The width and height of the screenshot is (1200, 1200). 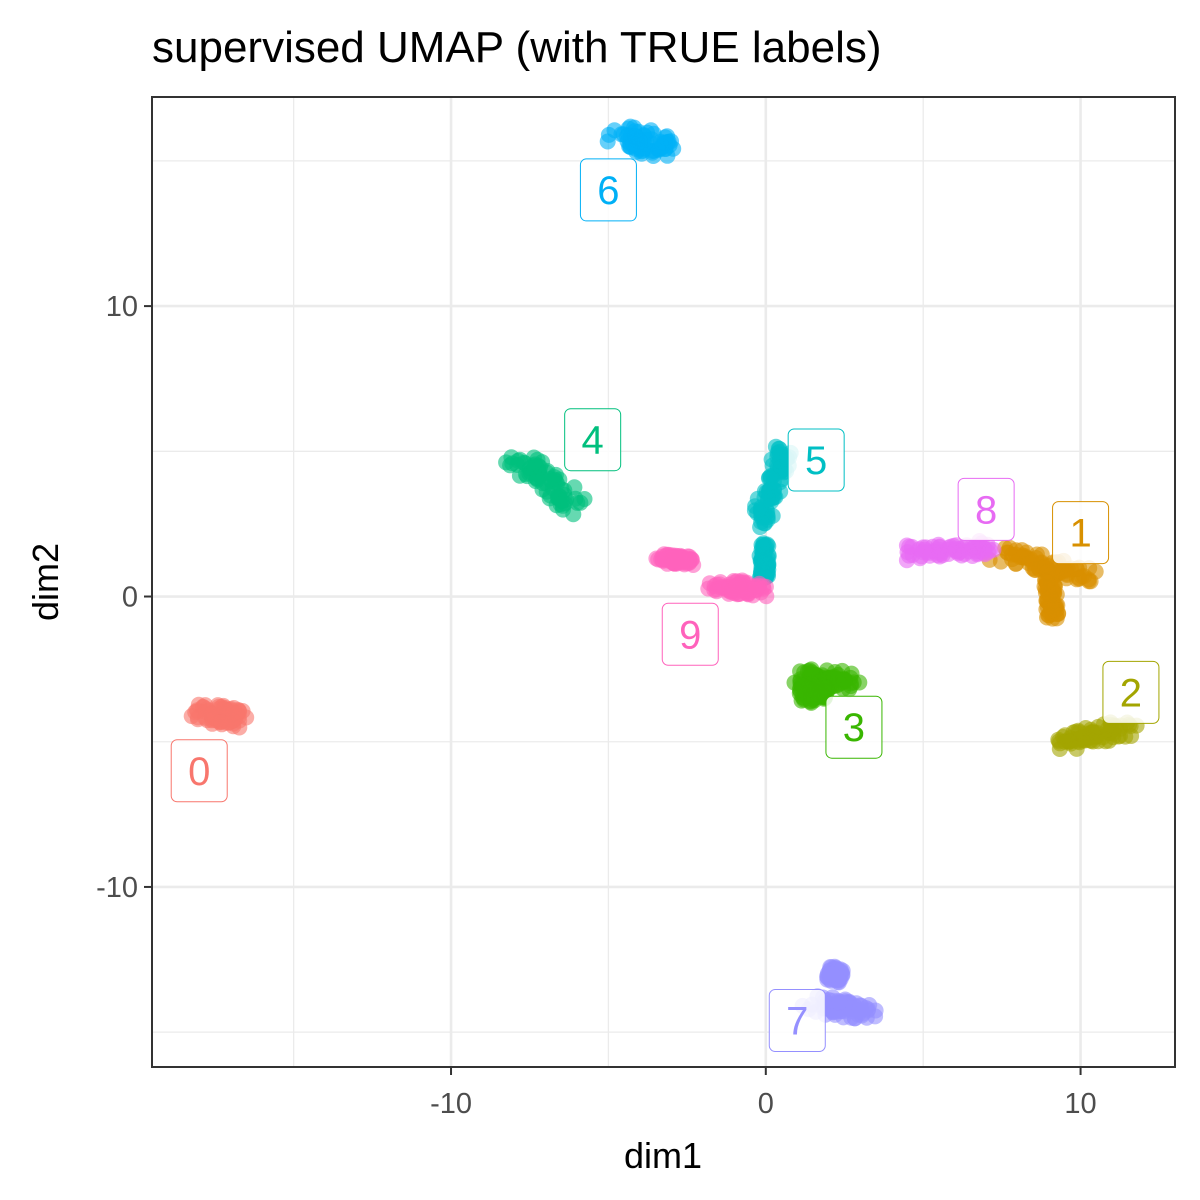 I want to click on cluster-label-text: 8, so click(x=986, y=510).